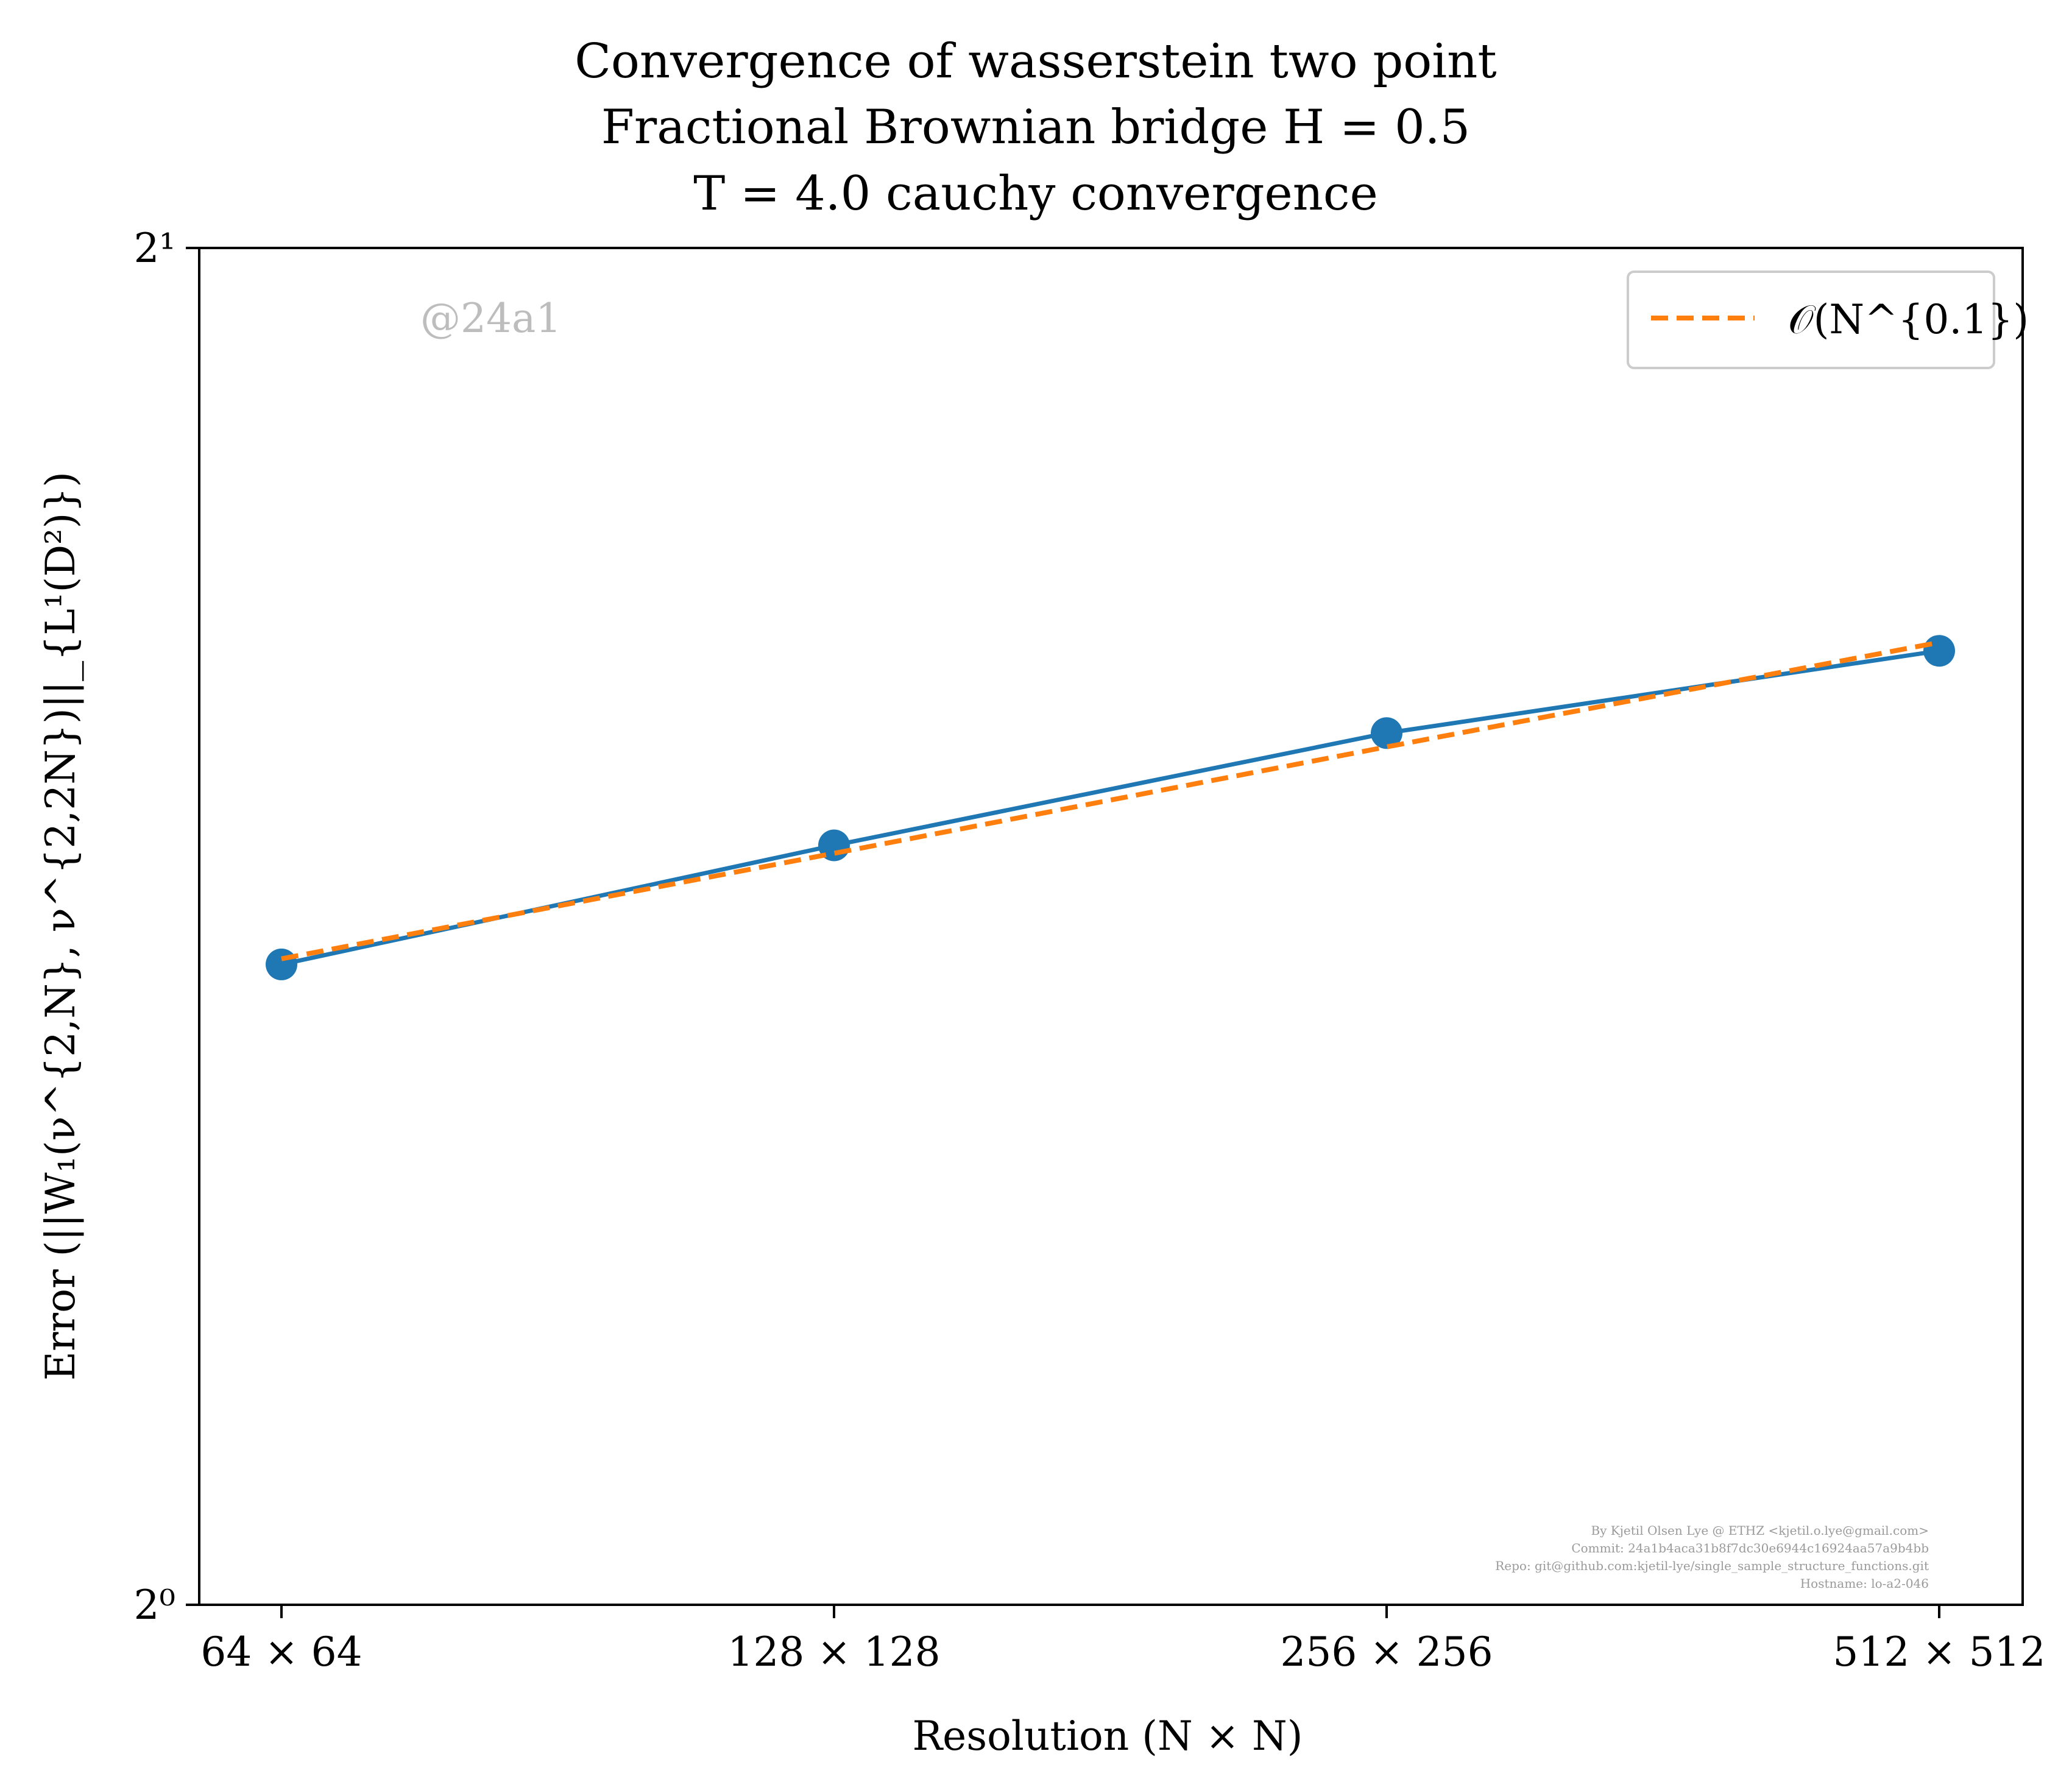 This screenshot has width=2072, height=1790. I want to click on x-tick-label-256: 256 × 256, so click(1386, 1652).